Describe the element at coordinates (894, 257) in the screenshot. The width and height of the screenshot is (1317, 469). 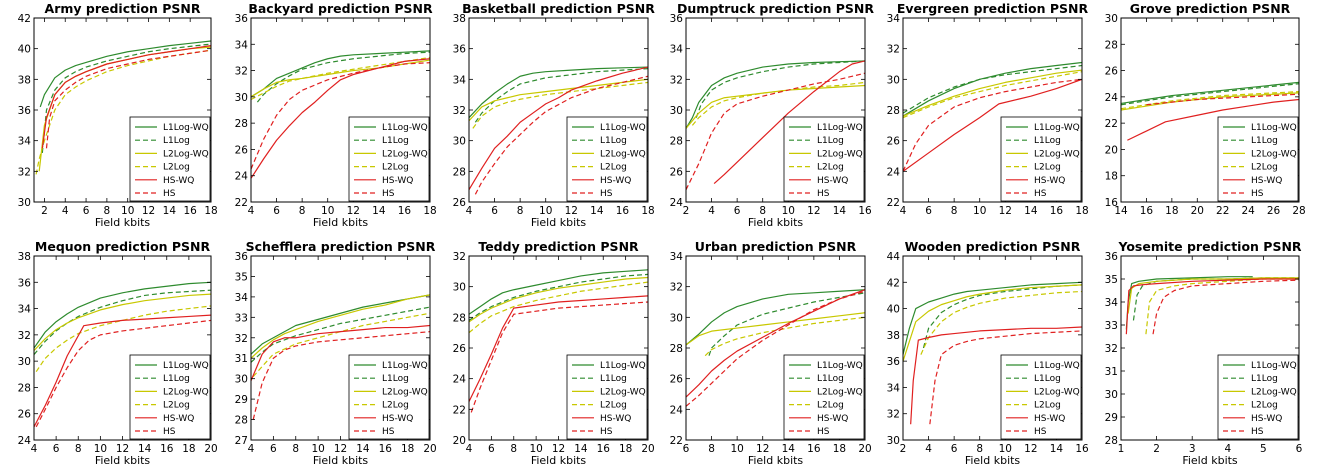
I see `y-tick-label: 44` at that location.